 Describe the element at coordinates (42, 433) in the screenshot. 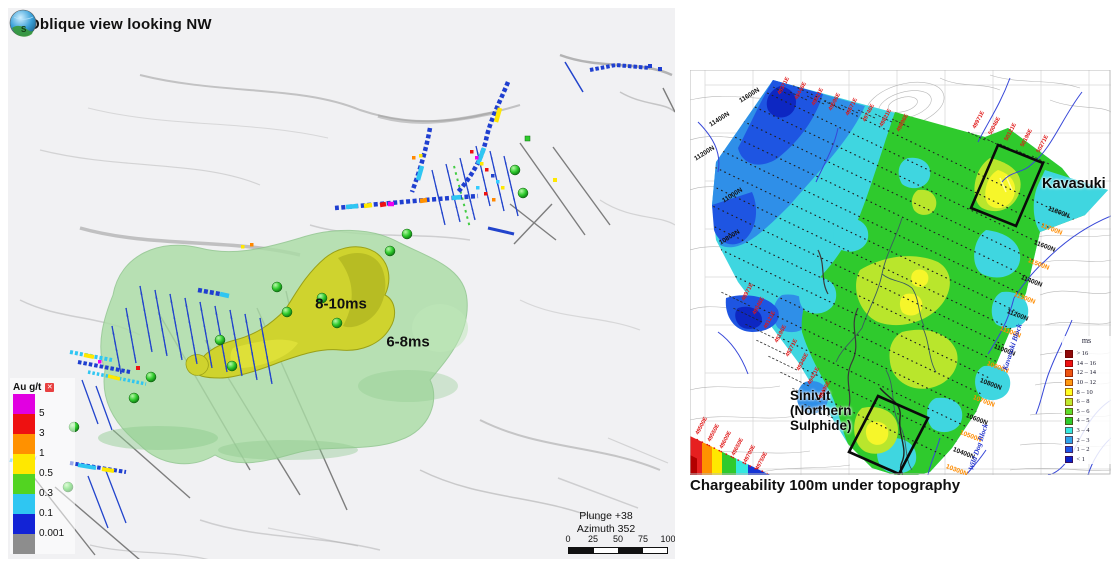

I see `au-legend-value: 3` at that location.